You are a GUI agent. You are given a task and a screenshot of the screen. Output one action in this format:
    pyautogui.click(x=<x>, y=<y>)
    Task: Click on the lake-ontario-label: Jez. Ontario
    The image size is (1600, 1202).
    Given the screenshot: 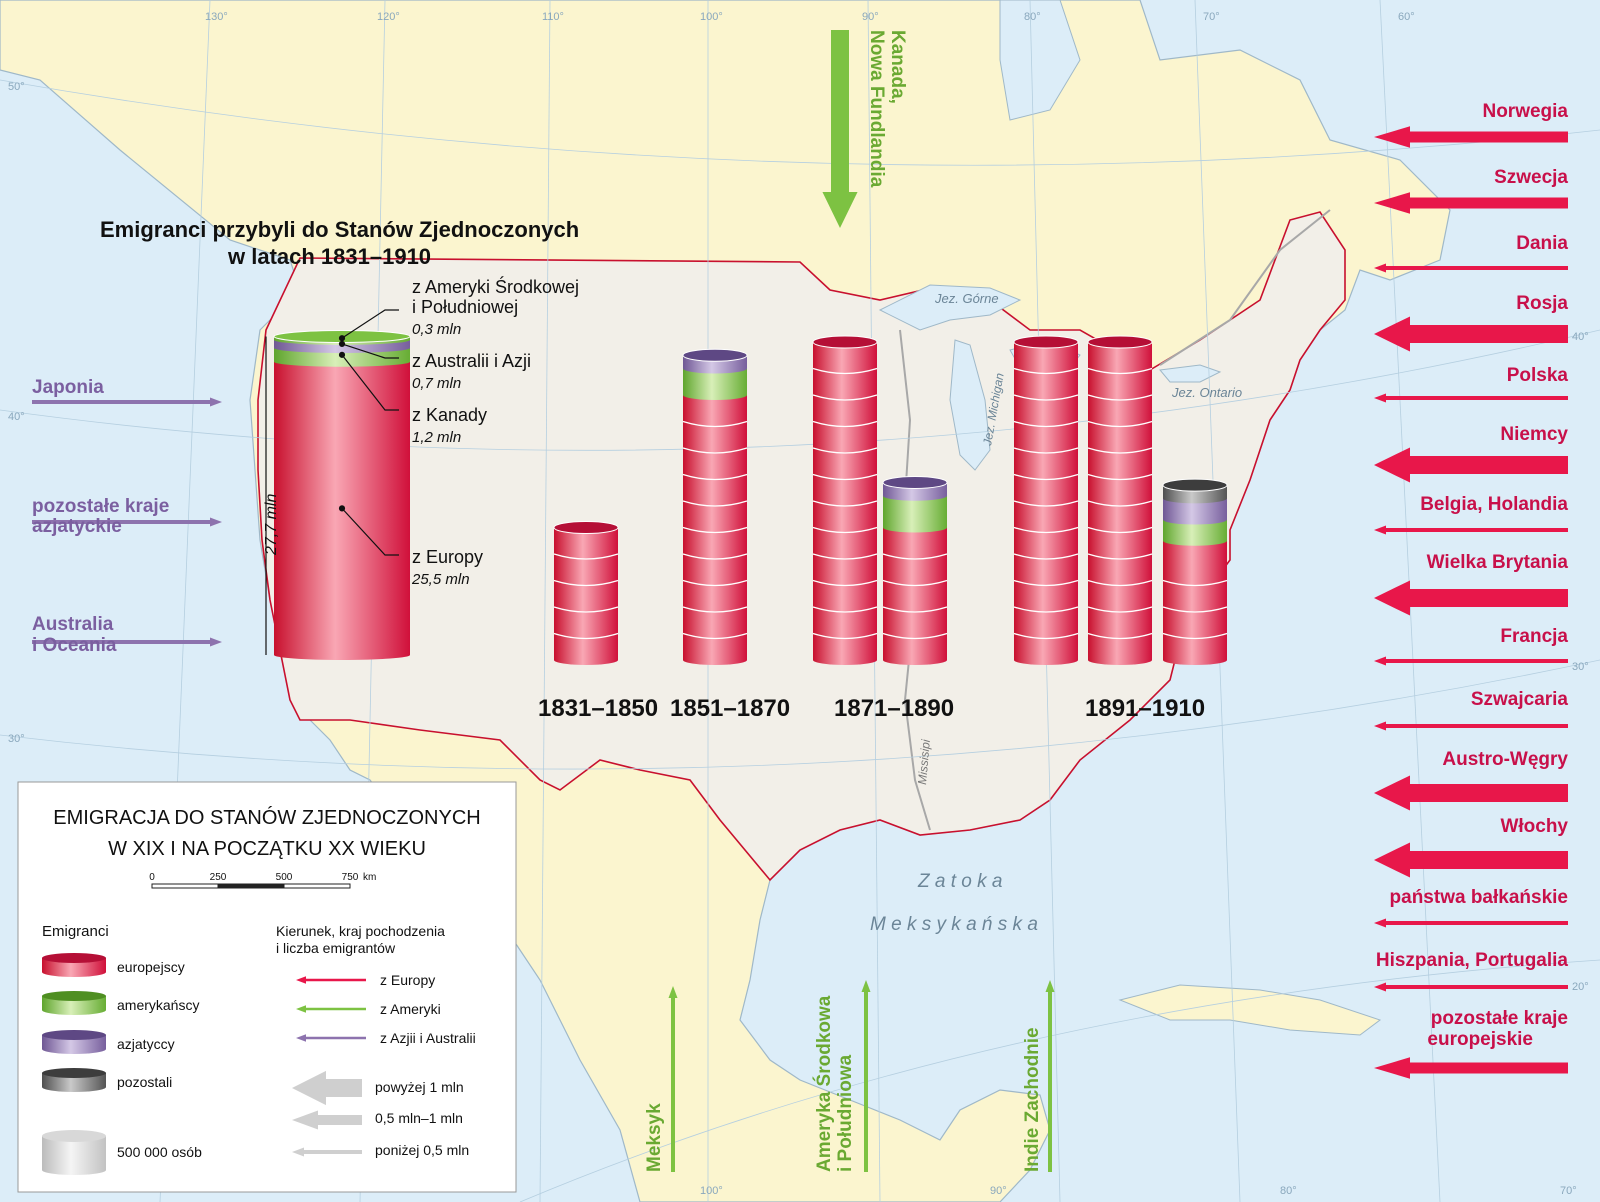 What is the action you would take?
    pyautogui.click(x=1206, y=392)
    